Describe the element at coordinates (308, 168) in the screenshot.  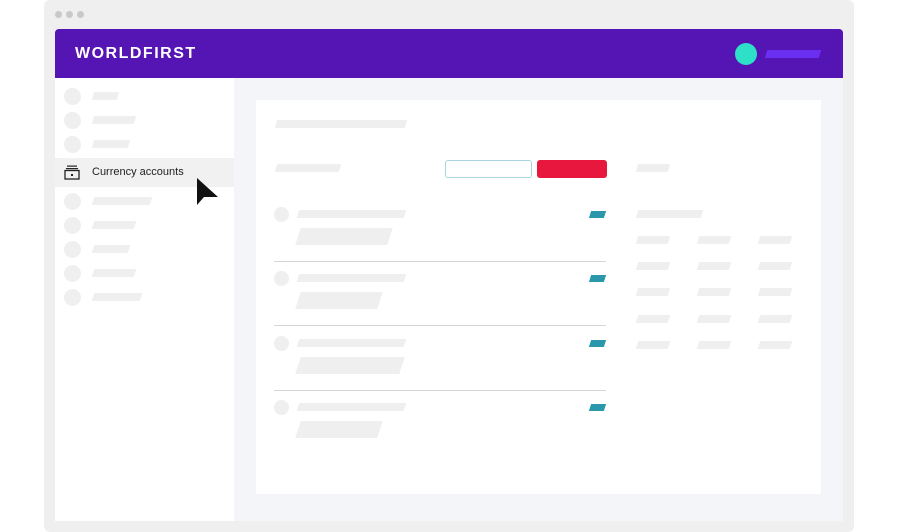
I see `section-label-placeholder` at that location.